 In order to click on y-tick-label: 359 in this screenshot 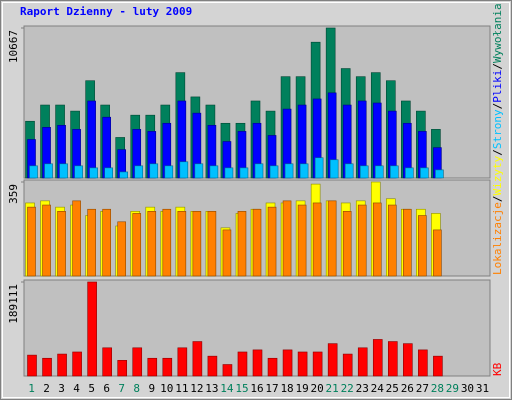, I will do `click(13, 194)`.